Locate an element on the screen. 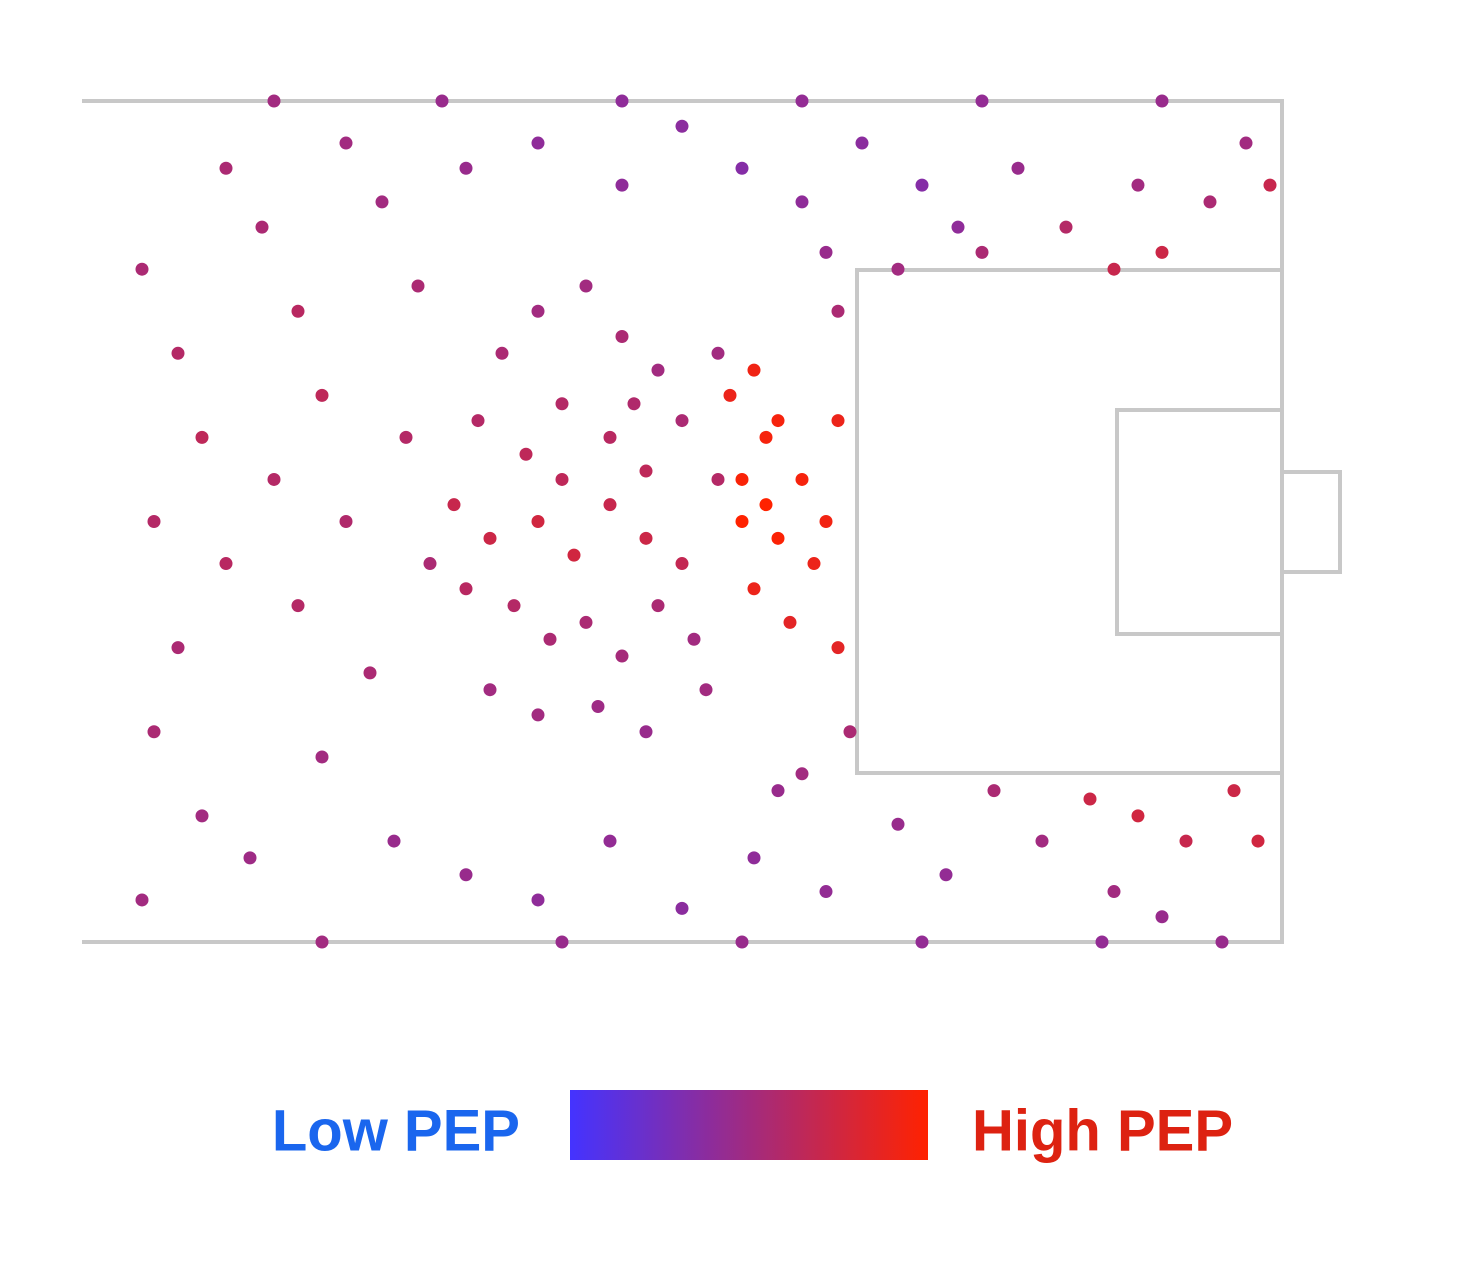 This screenshot has width=1460, height=1283. six-yard-box is located at coordinates (1198, 522).